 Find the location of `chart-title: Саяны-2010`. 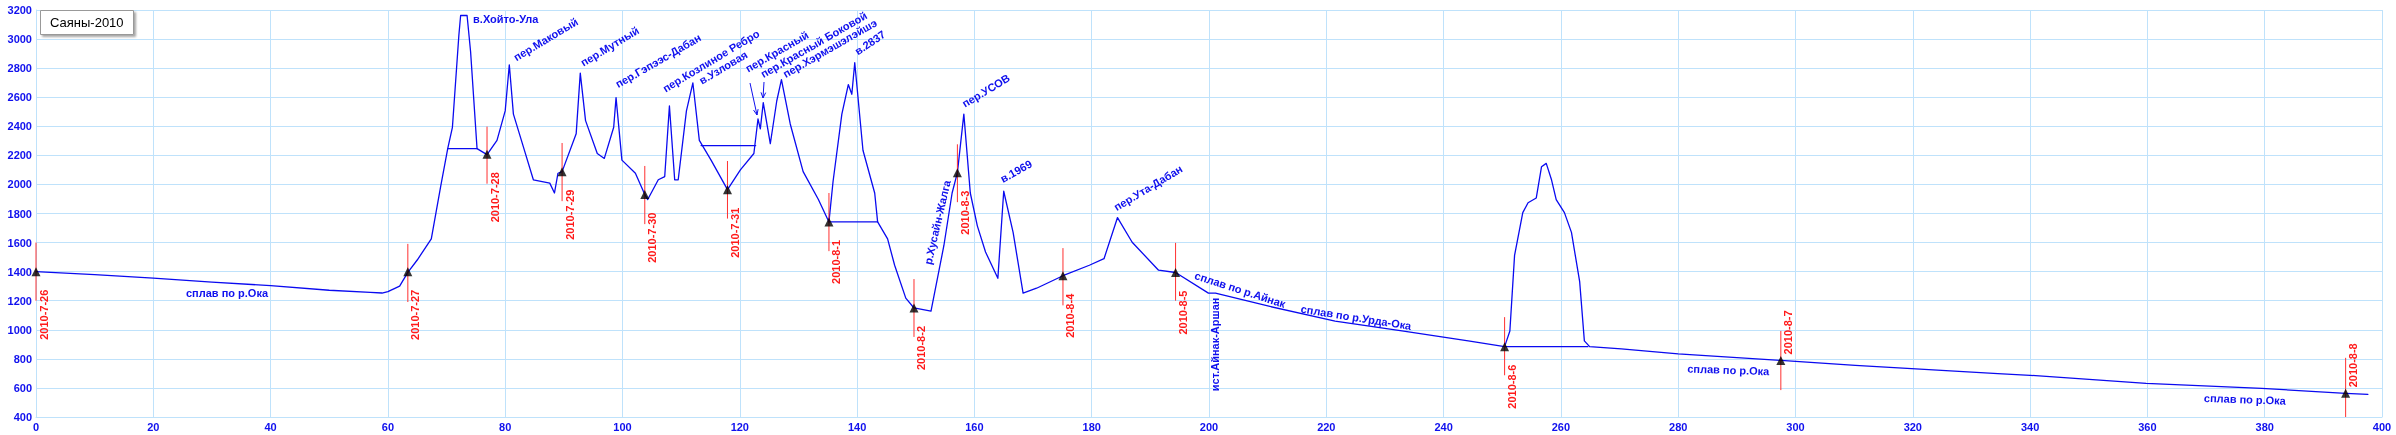

chart-title: Саяны-2010 is located at coordinates (87, 22).